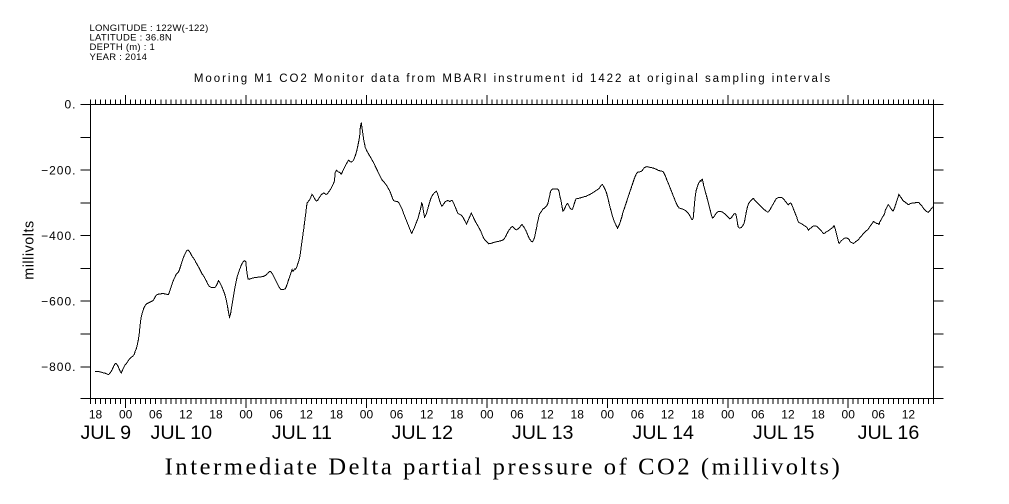  Describe the element at coordinates (784, 433) in the screenshot. I see `svg-text: JUL 15` at that location.